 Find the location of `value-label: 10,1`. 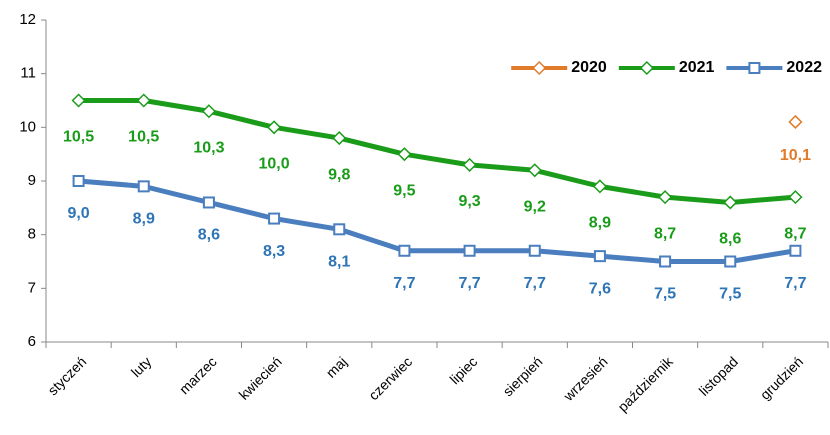

value-label: 10,1 is located at coordinates (795, 155).